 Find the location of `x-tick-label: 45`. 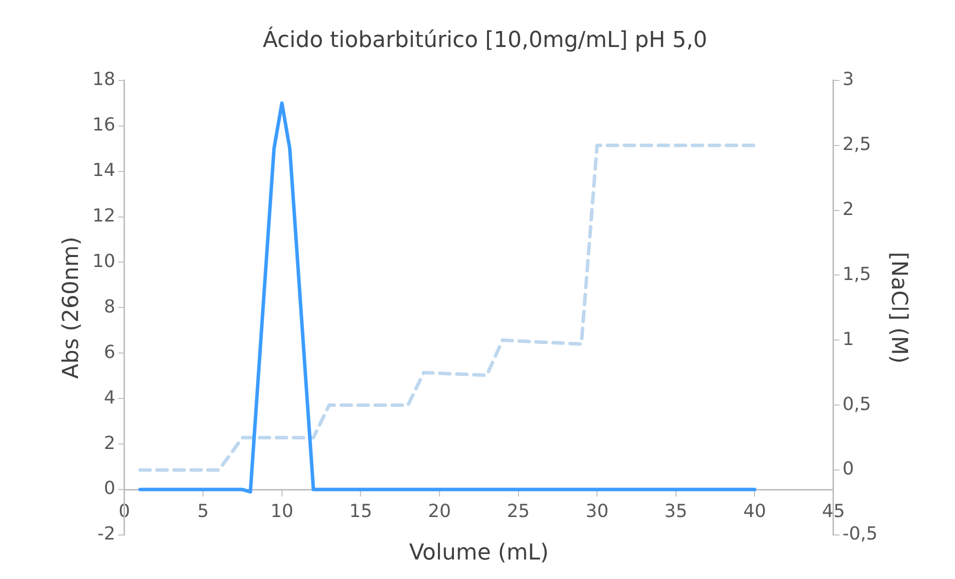

x-tick-label: 45 is located at coordinates (833, 511).